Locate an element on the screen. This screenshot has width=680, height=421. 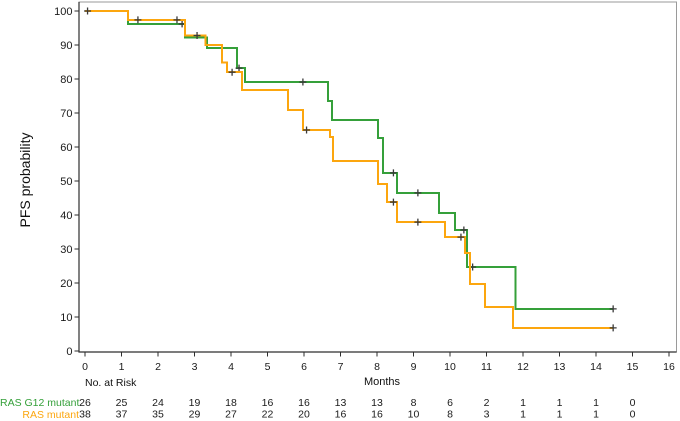
legend-label-ras-mutant: RAS mutant is located at coordinates (50, 414).